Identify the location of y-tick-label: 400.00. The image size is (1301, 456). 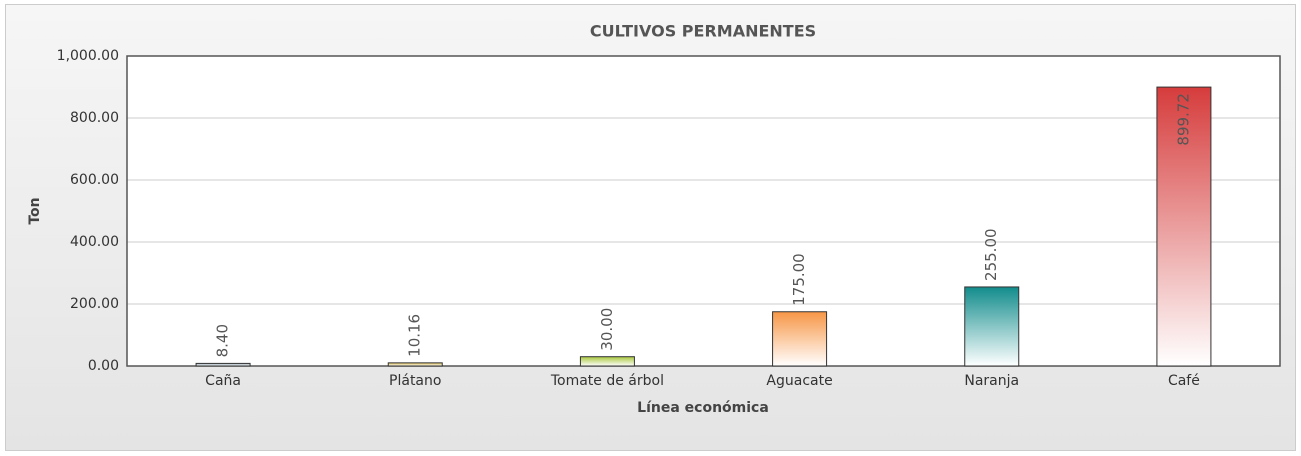
(94, 242).